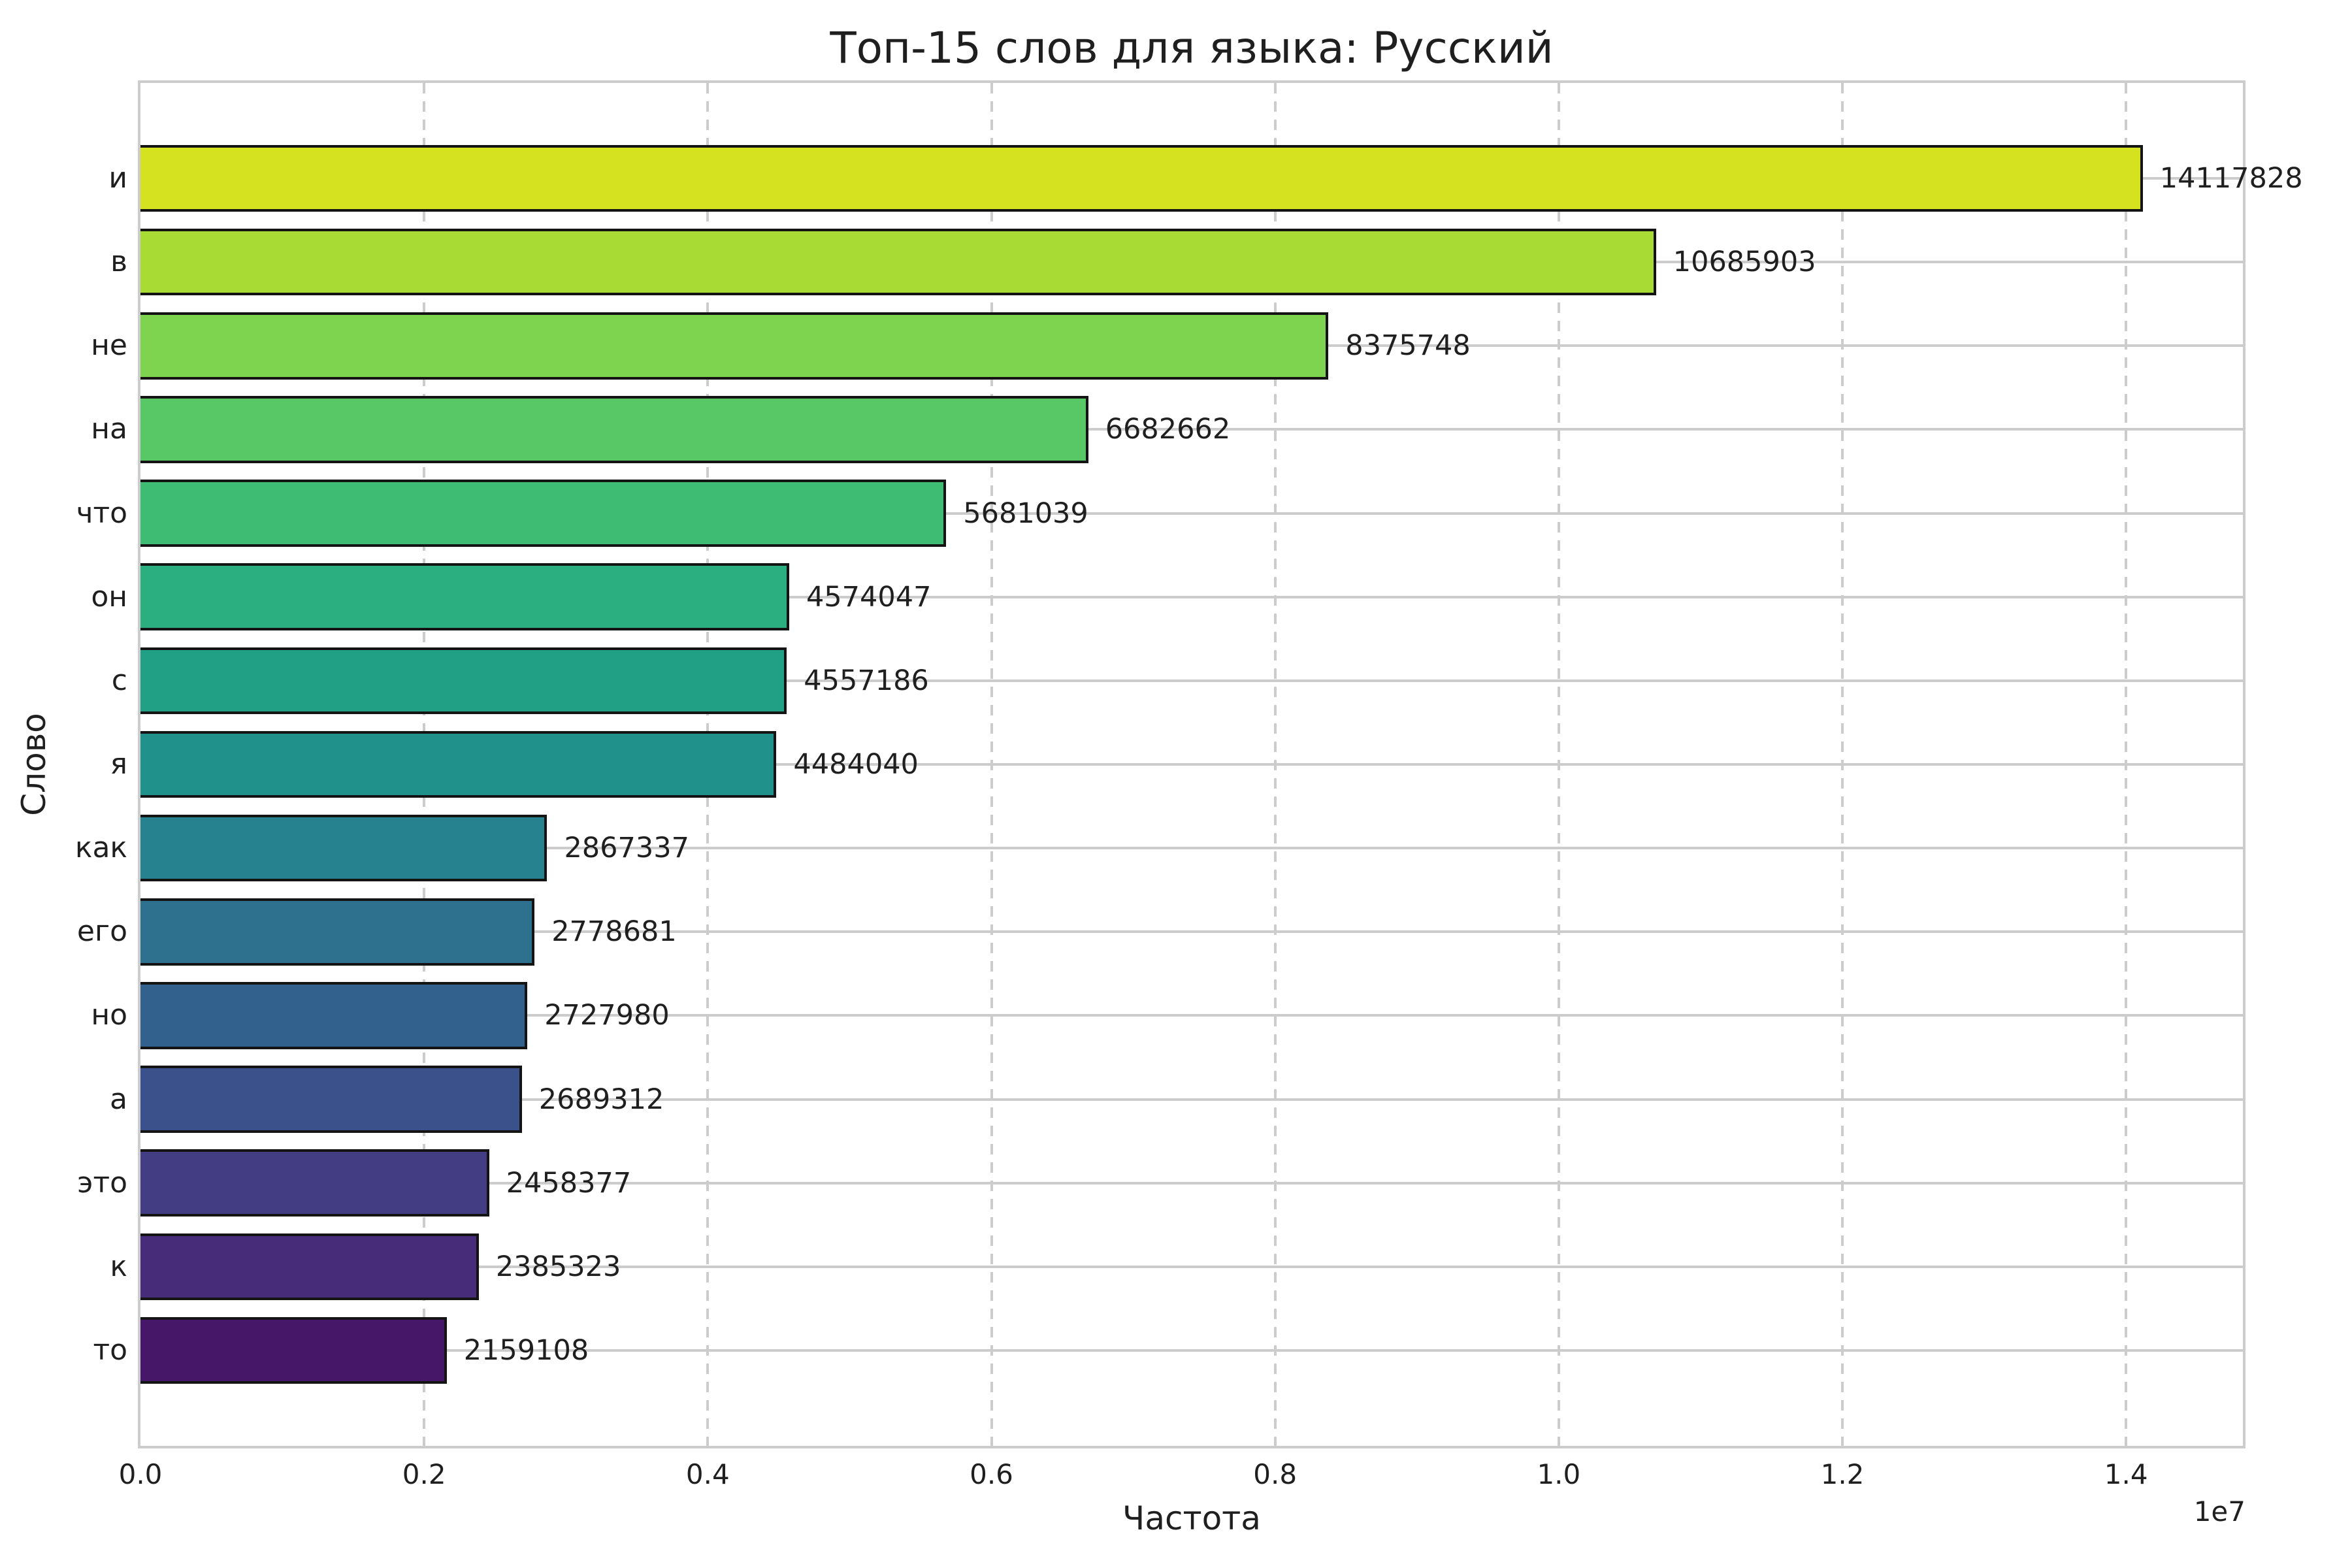  What do you see at coordinates (424, 1474) in the screenshot?
I see `x-tick-label: 0.2` at bounding box center [424, 1474].